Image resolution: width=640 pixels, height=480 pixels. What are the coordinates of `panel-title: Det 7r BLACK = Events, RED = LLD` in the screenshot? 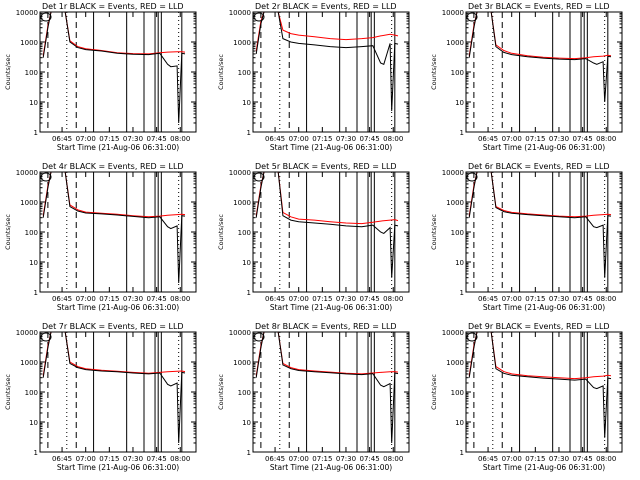 It's located at (113, 326).